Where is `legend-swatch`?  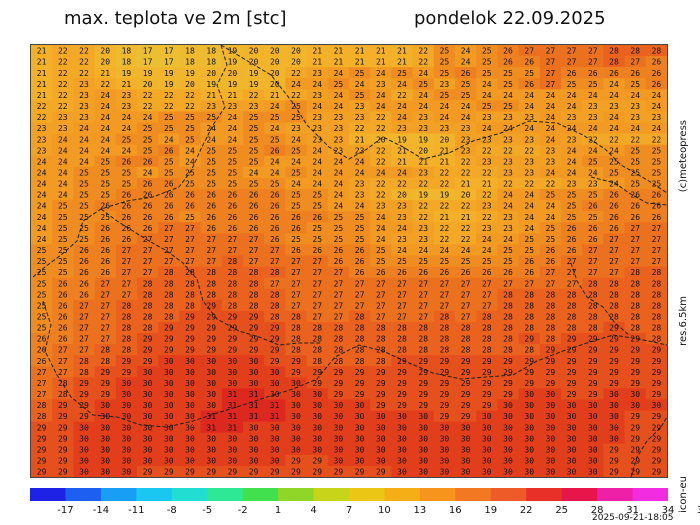 legend-swatch is located at coordinates (331, 494).